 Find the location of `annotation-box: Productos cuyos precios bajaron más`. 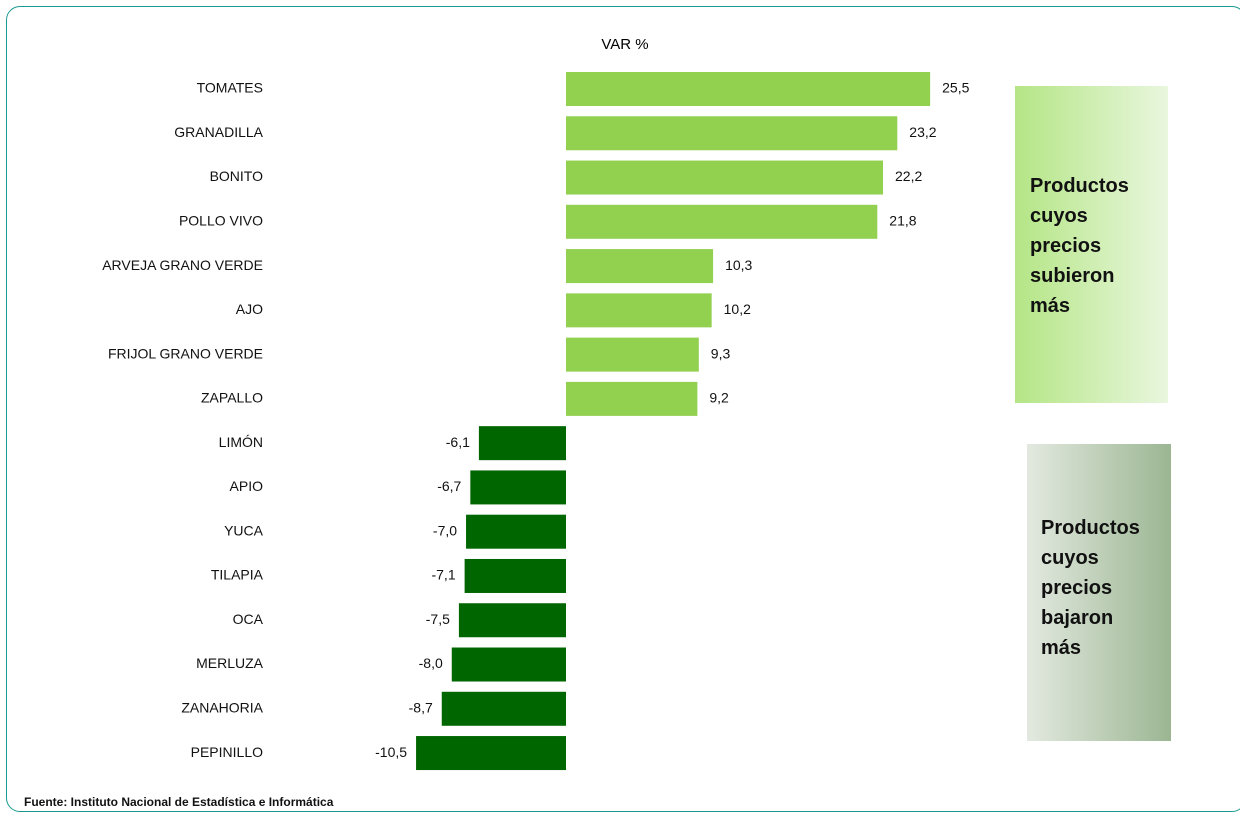

annotation-box: Productos cuyos precios bajaron más is located at coordinates (1099, 592).